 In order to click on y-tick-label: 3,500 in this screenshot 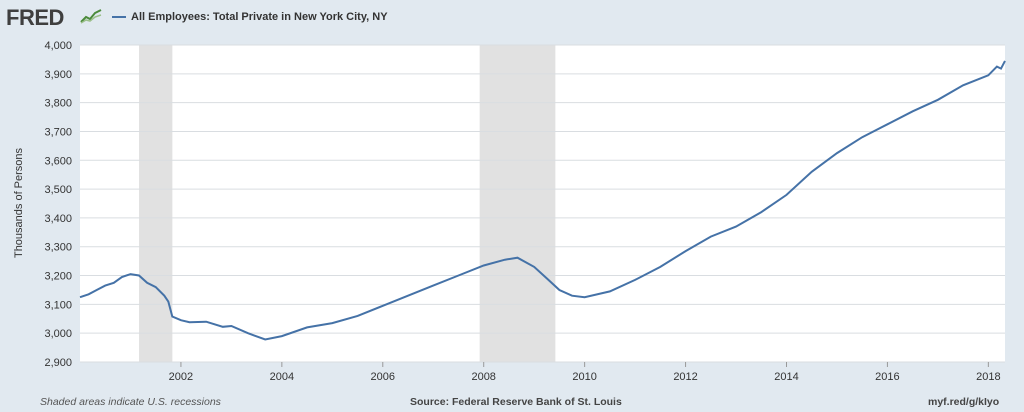, I will do `click(58, 190)`.